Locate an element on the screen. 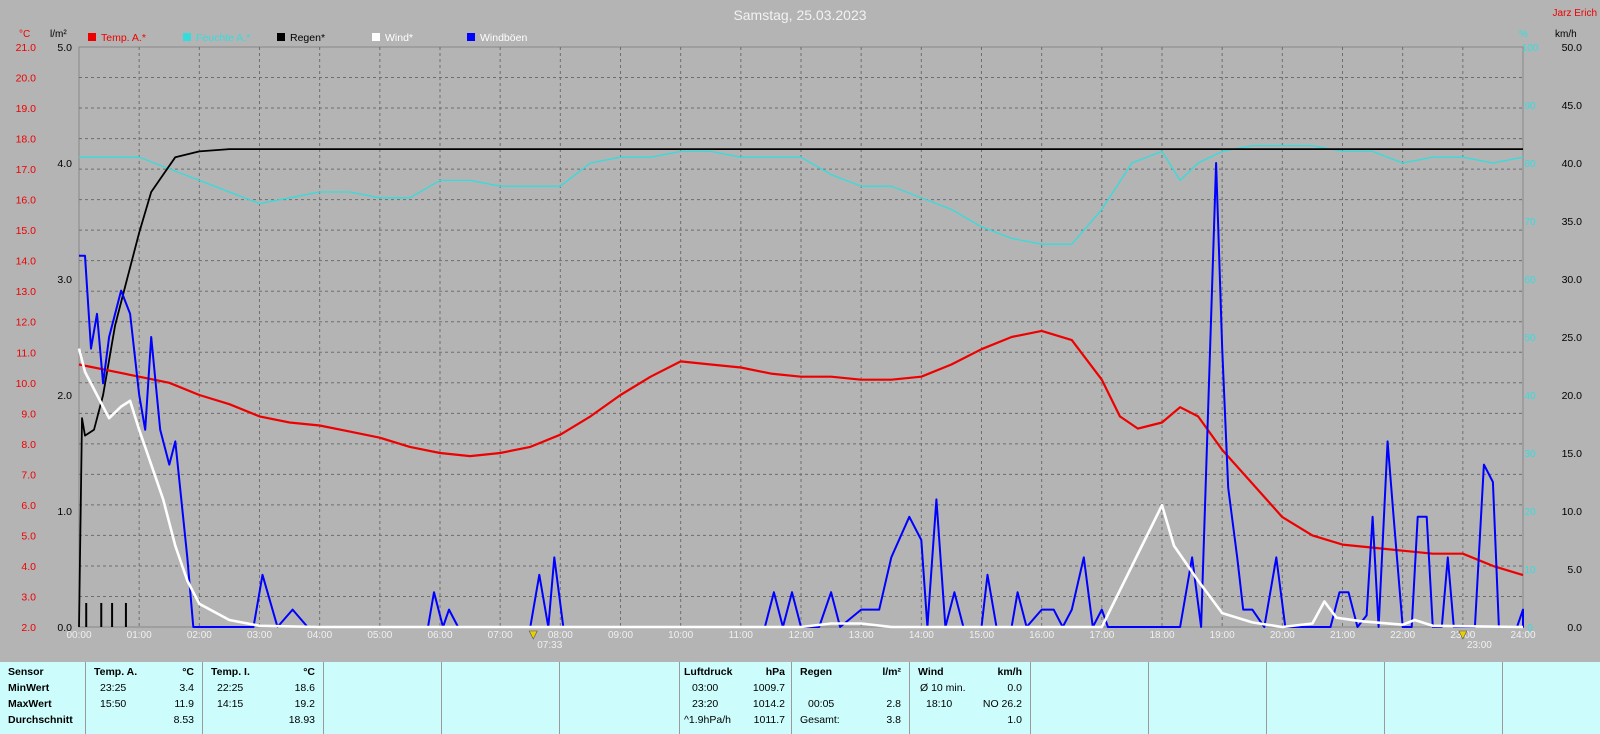 This screenshot has height=734, width=1600. rain-tick-label: 0.0 is located at coordinates (64, 628).